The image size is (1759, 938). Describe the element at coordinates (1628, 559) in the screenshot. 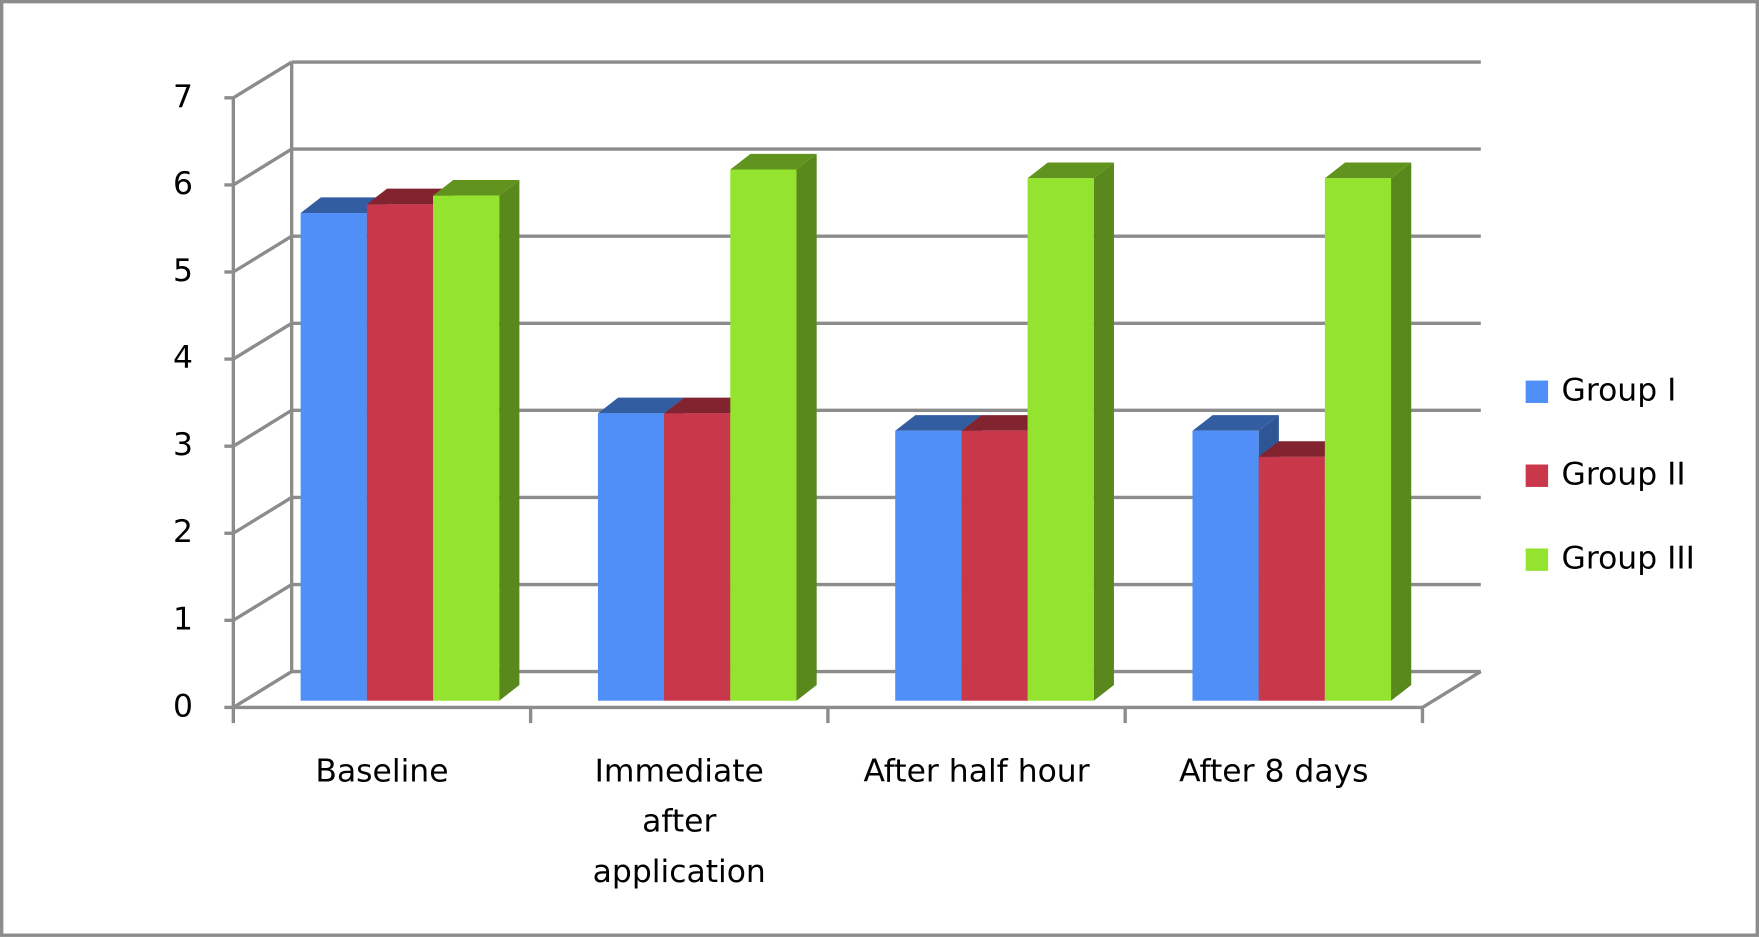

I see `legend-label: Group III` at that location.